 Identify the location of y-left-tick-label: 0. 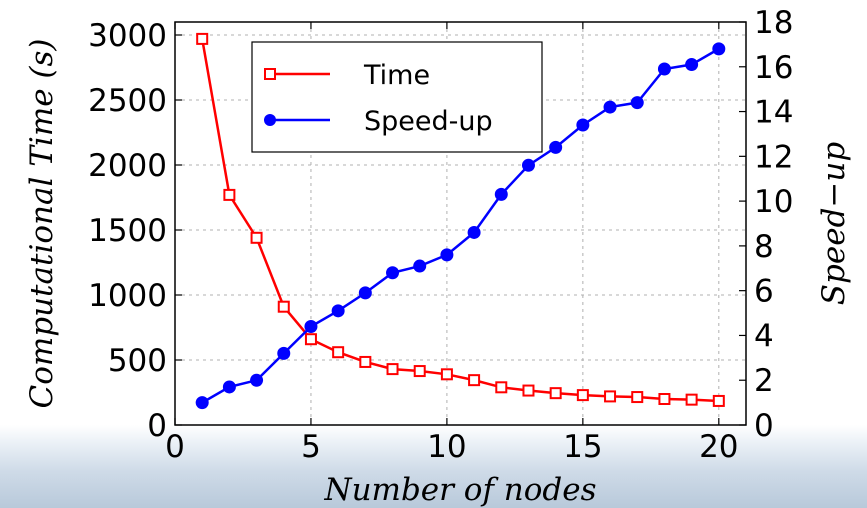
(157, 426).